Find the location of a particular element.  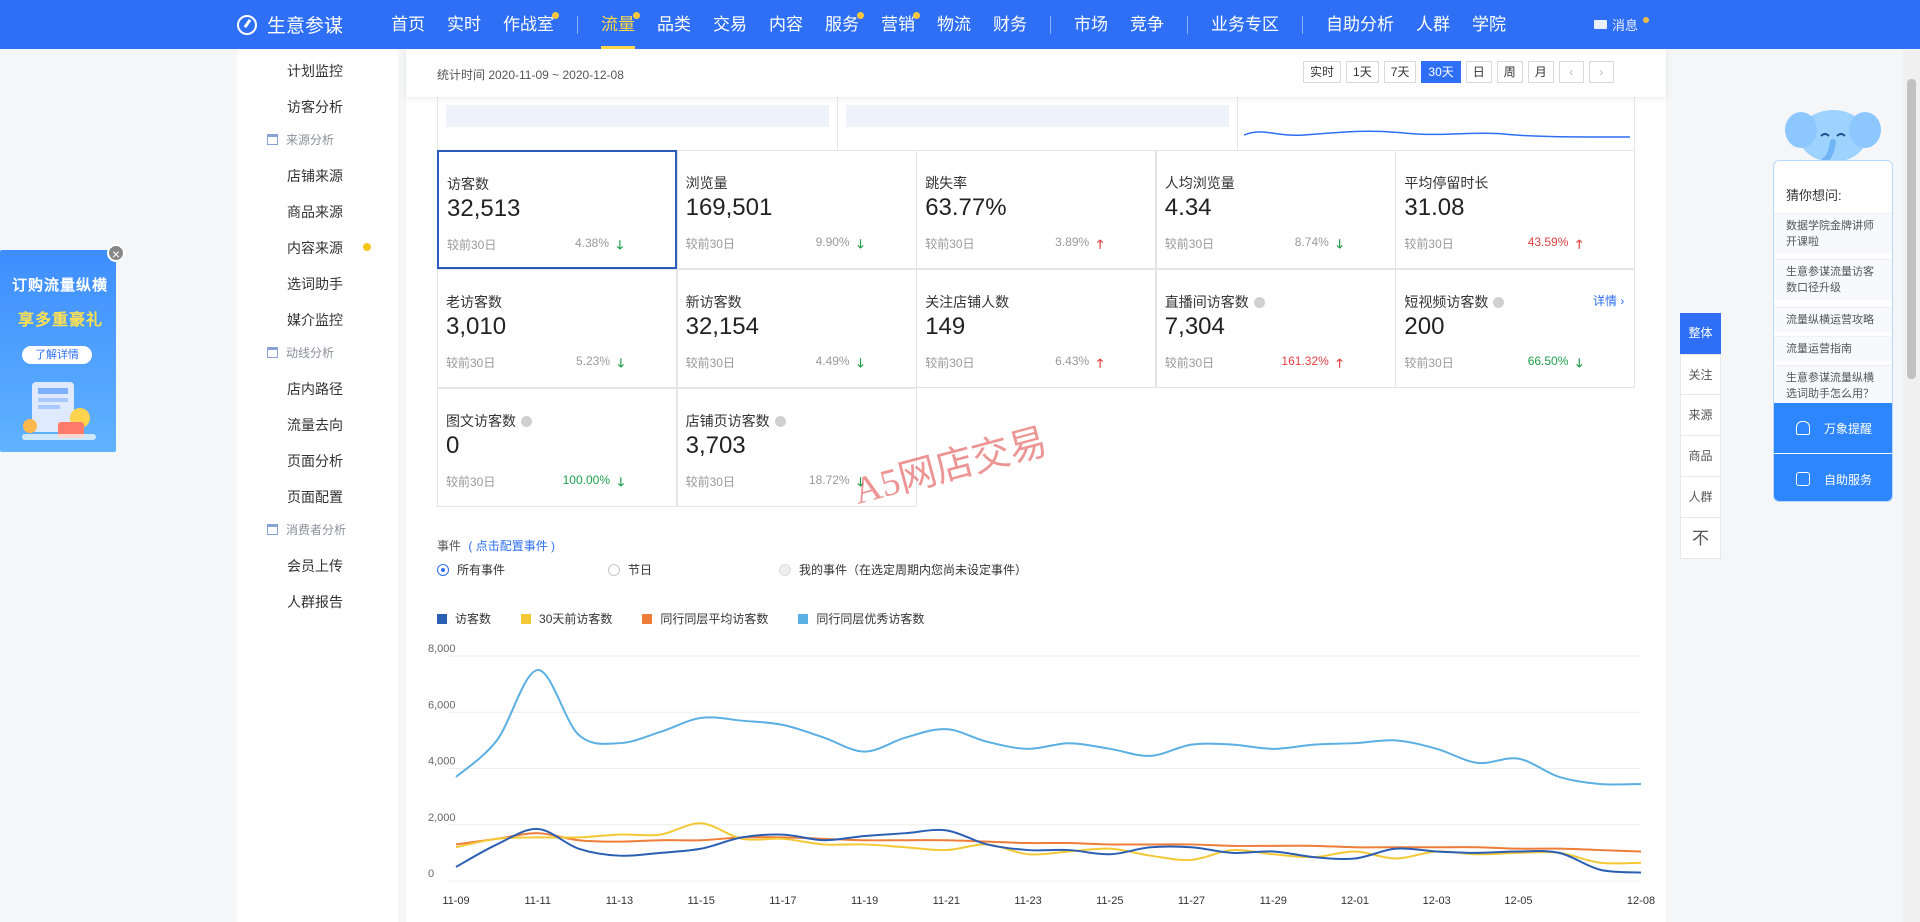

metric-card: 浏览量 169,501 较前30日 9.90% 🡓 is located at coordinates (796, 209).